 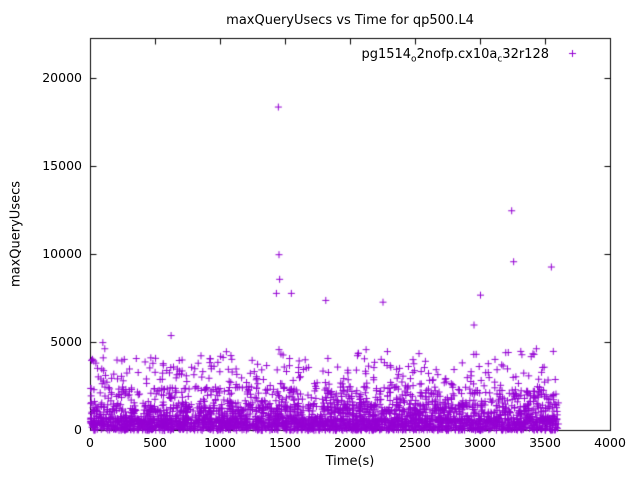 I want to click on x-tick-label: 1500, so click(x=285, y=442).